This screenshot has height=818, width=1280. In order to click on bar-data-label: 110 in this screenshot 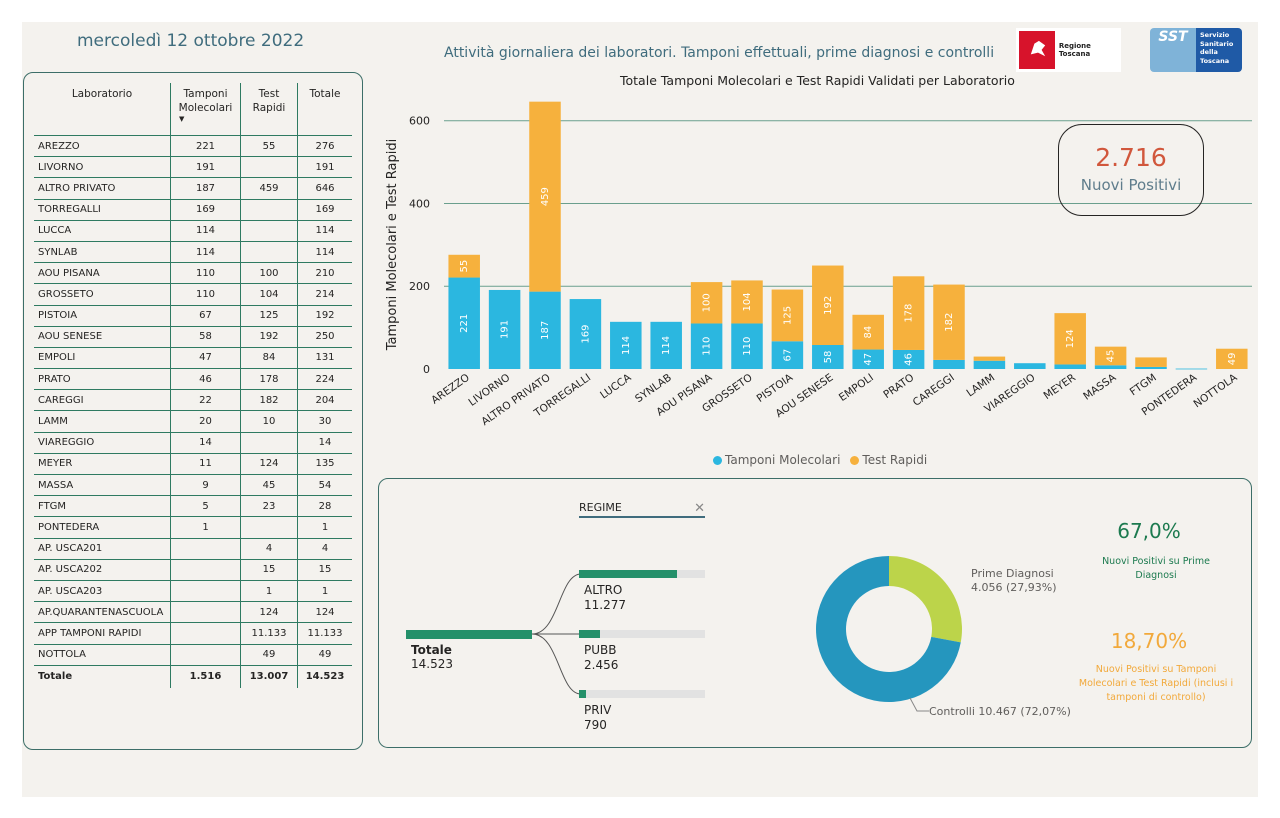, I will do `click(707, 346)`.